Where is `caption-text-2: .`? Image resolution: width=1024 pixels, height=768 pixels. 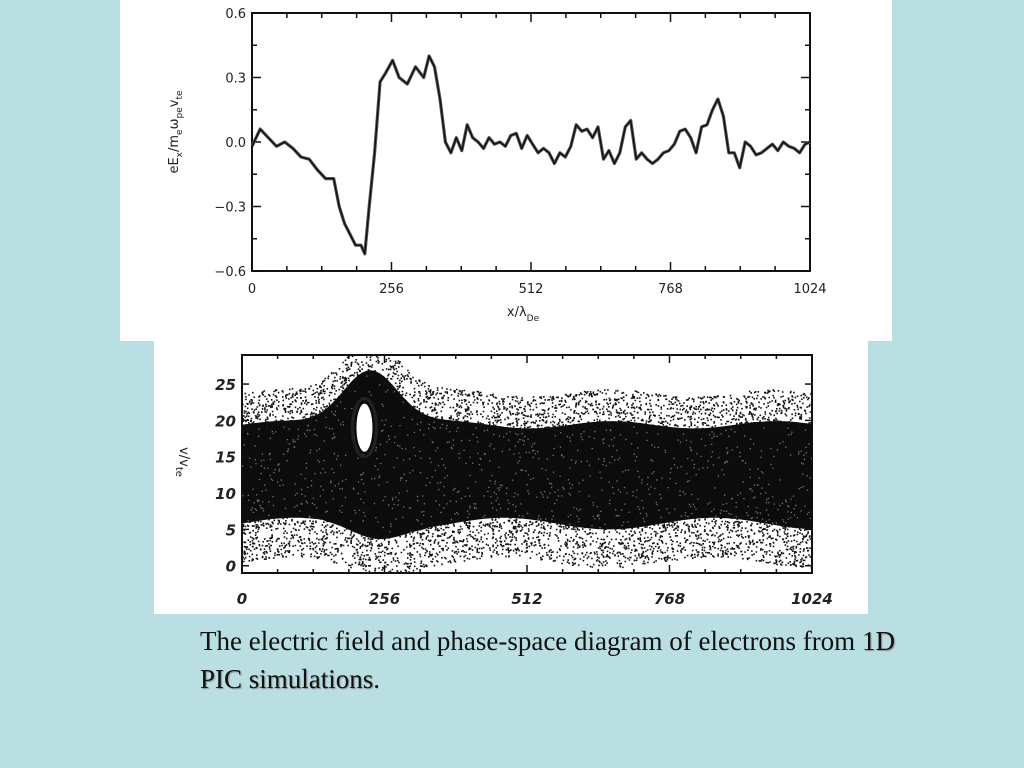 caption-text-2: . is located at coordinates (377, 679).